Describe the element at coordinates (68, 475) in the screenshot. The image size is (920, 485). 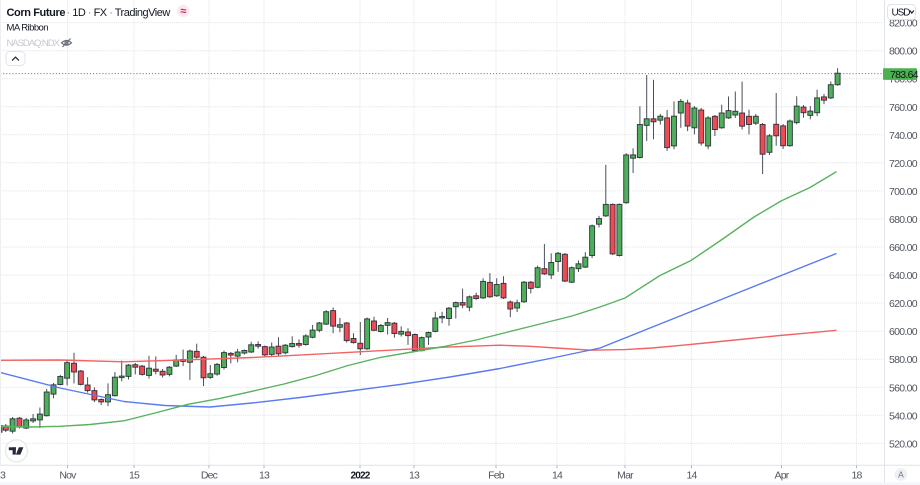
I see `svg-text: Nov` at that location.